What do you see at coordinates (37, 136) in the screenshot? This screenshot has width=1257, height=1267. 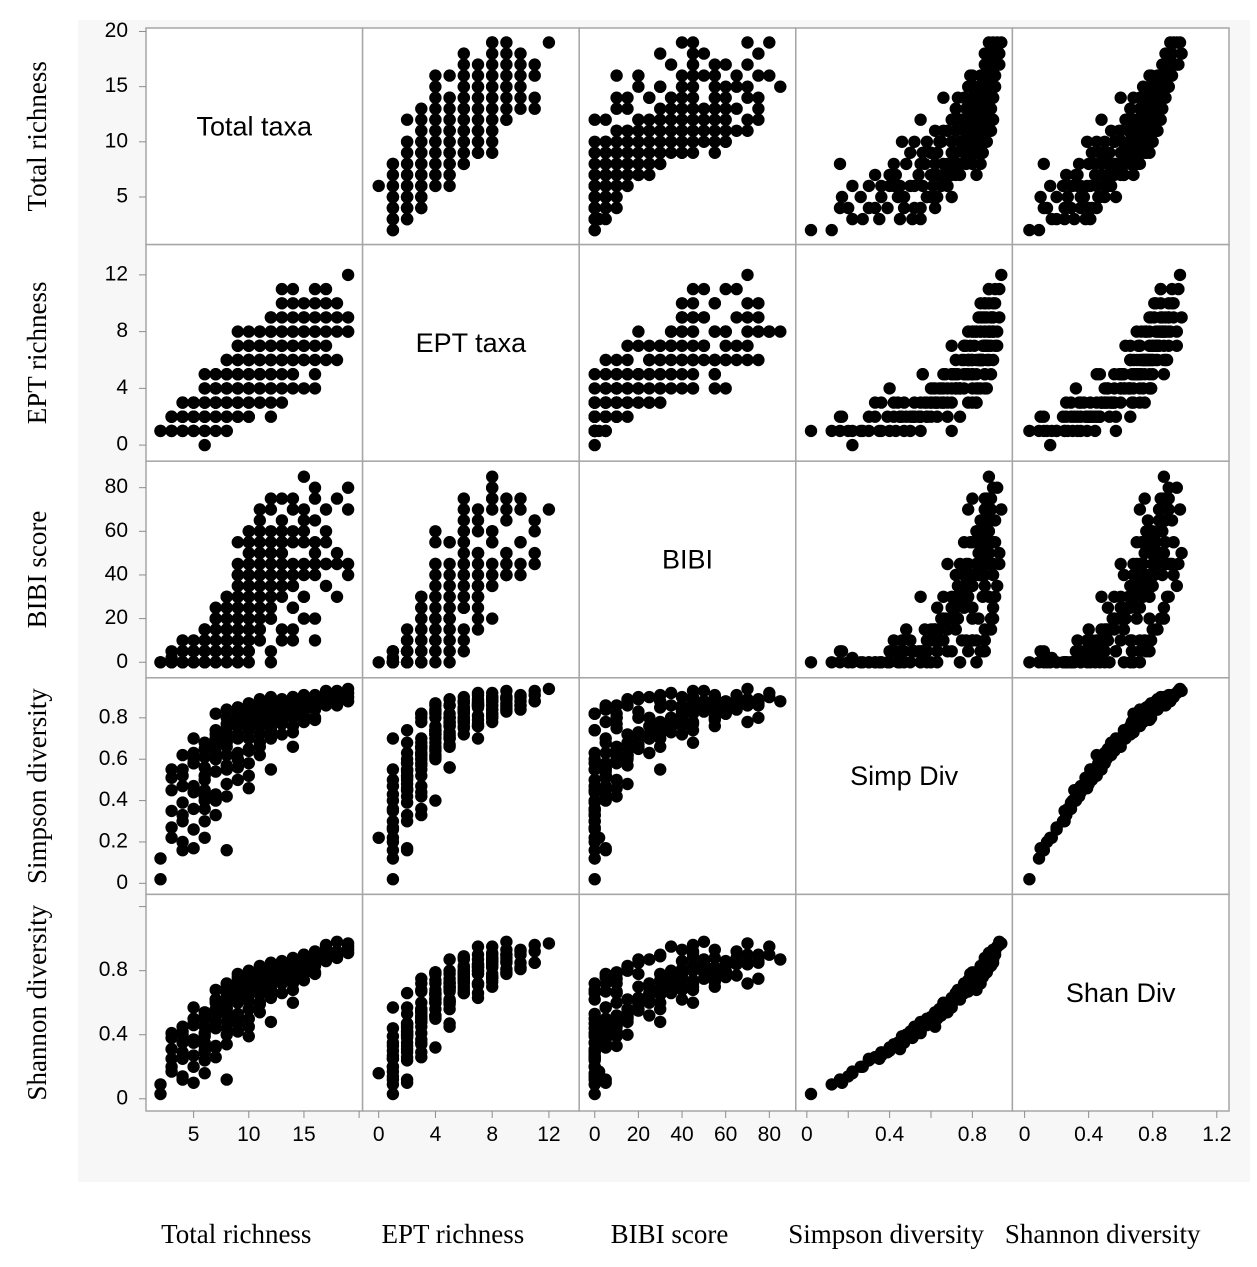 I see `y-axis-label-total: Total richness` at bounding box center [37, 136].